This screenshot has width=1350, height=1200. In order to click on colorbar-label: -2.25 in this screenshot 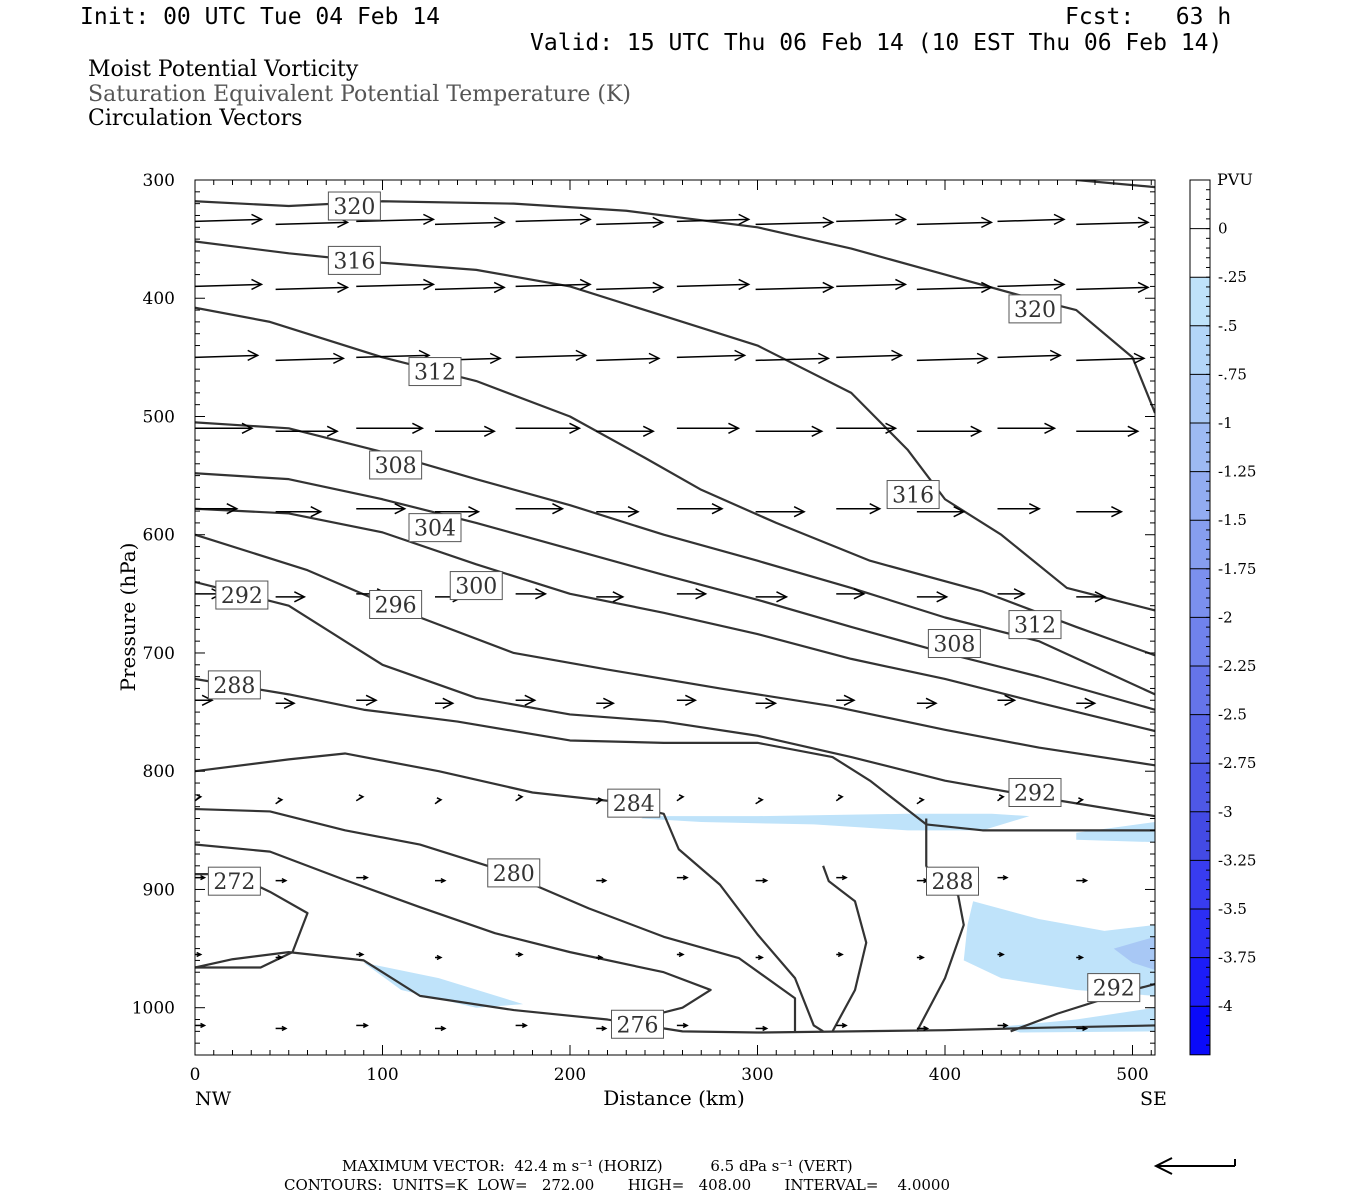, I will do `click(1237, 666)`.